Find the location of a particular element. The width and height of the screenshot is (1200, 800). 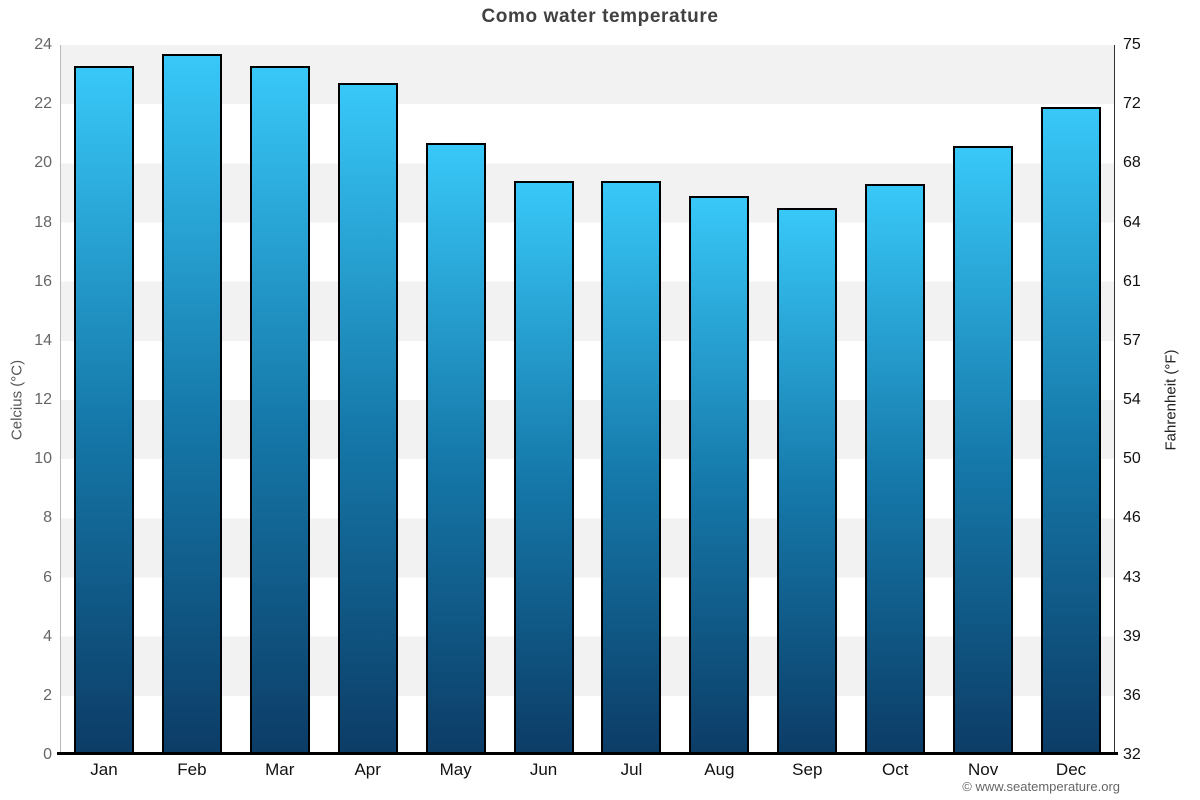

bar-may is located at coordinates (455, 448).